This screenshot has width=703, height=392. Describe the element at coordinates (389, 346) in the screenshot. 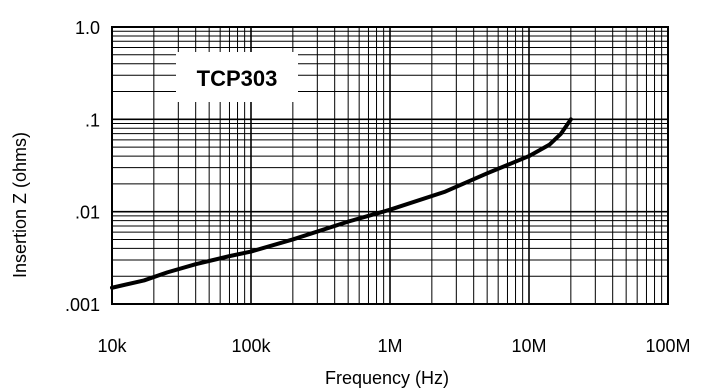

I see `x-tick-label: 1M` at that location.